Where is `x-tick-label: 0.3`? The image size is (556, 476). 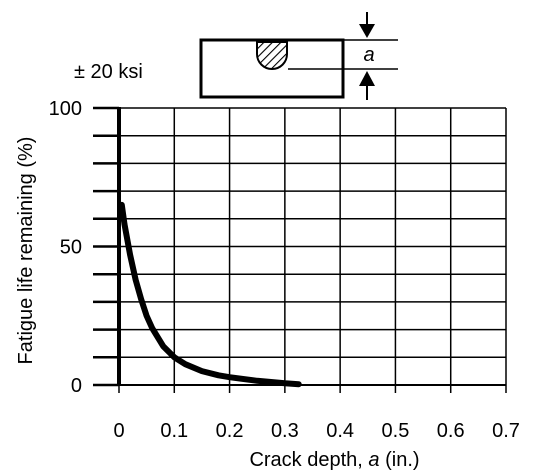
x-tick-label: 0.3 is located at coordinates (285, 431).